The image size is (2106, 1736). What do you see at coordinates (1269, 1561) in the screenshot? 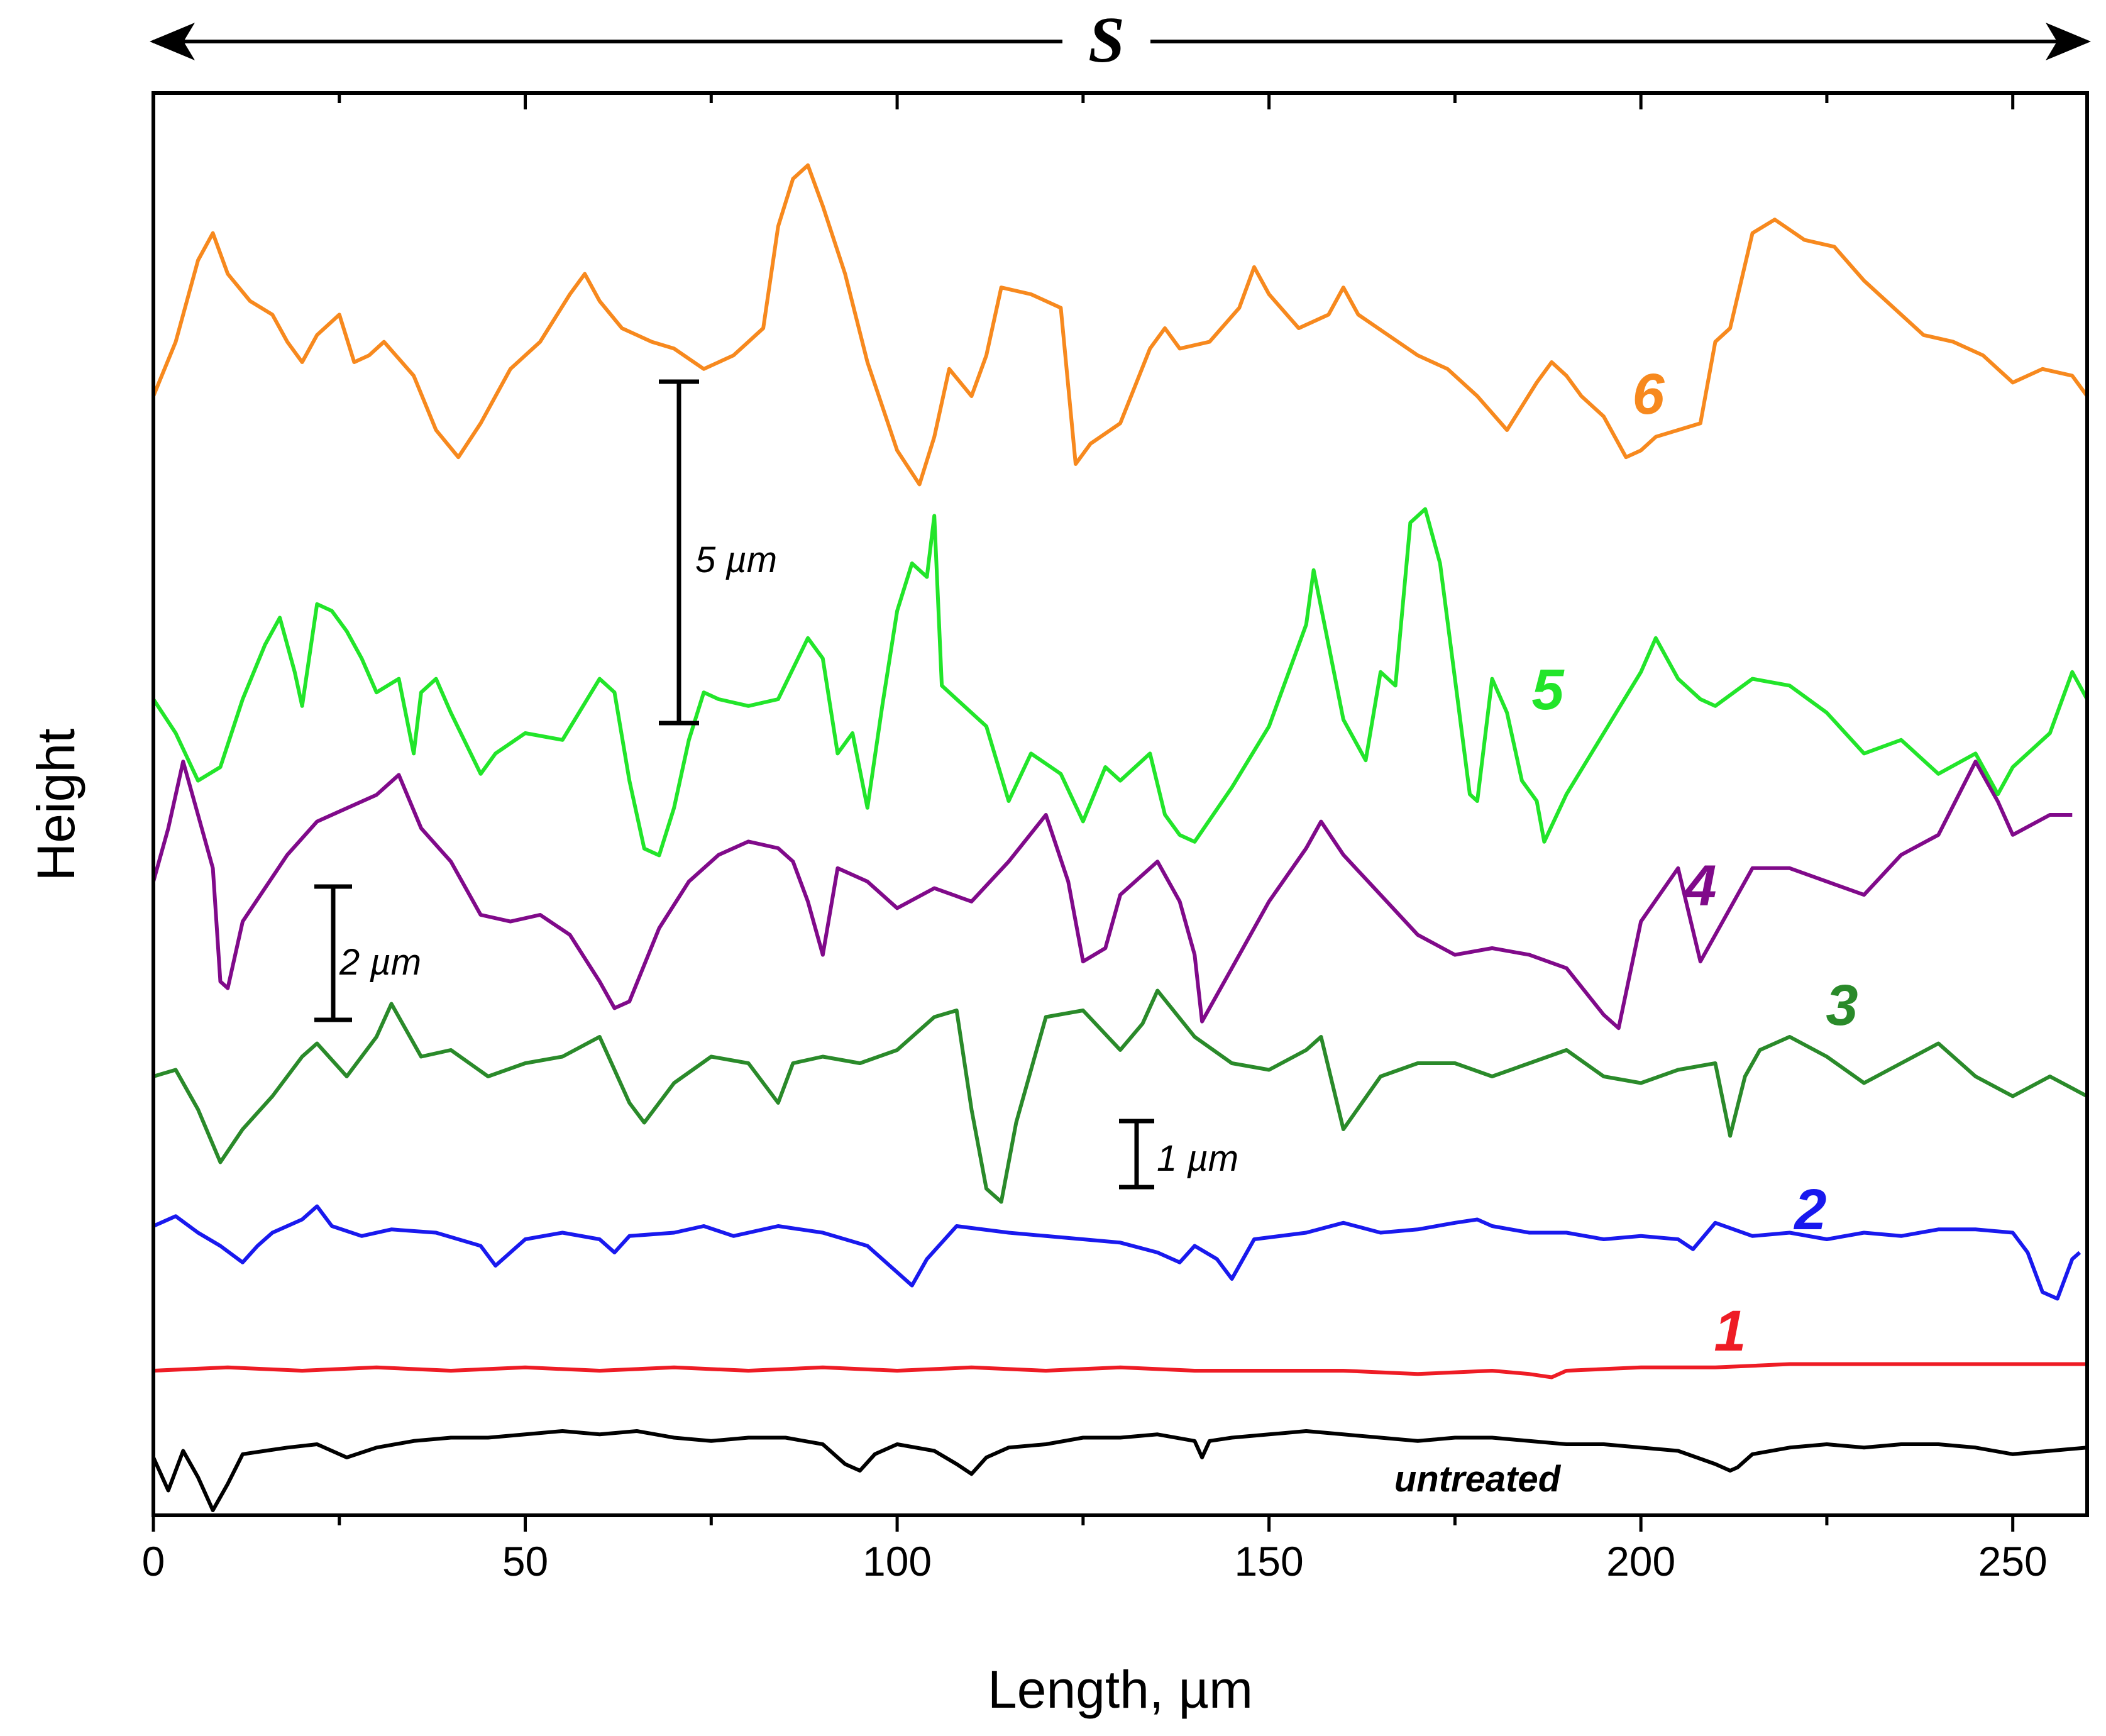
I see `x-tick-label-150: 150` at bounding box center [1269, 1561].